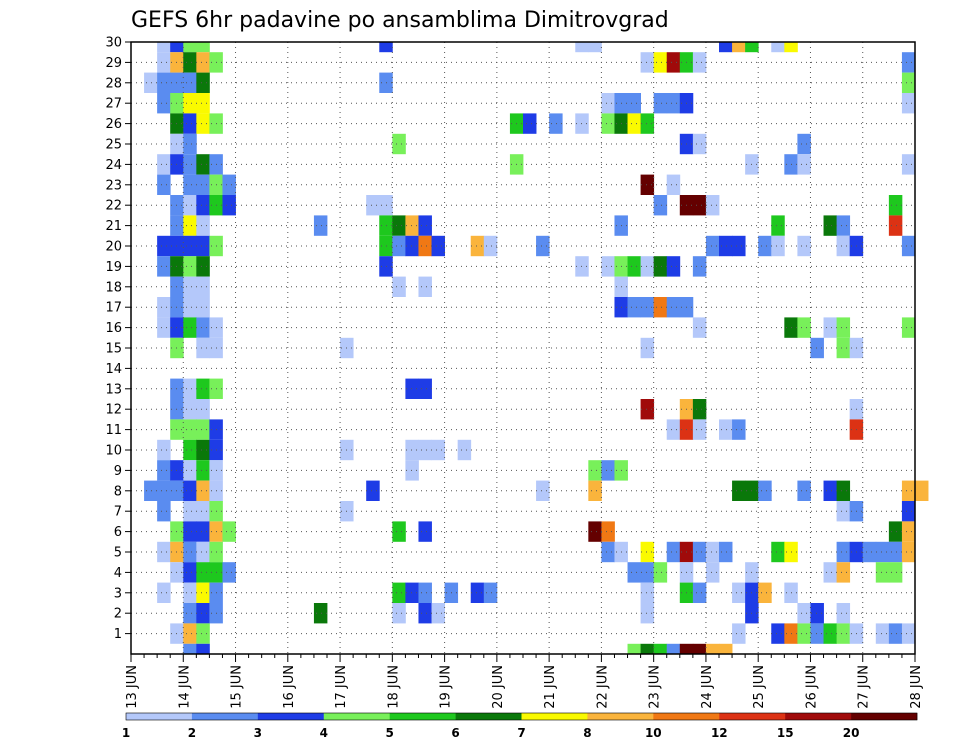 The height and width of the screenshot is (742, 960). What do you see at coordinates (126, 733) in the screenshot?
I see `colorbar-tick-label: 1` at bounding box center [126, 733].